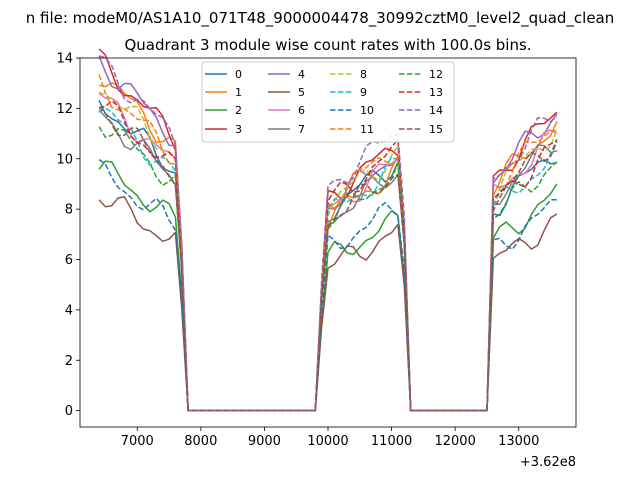 The image size is (640, 480). I want to click on x-tick-label: 8000, so click(200, 441).